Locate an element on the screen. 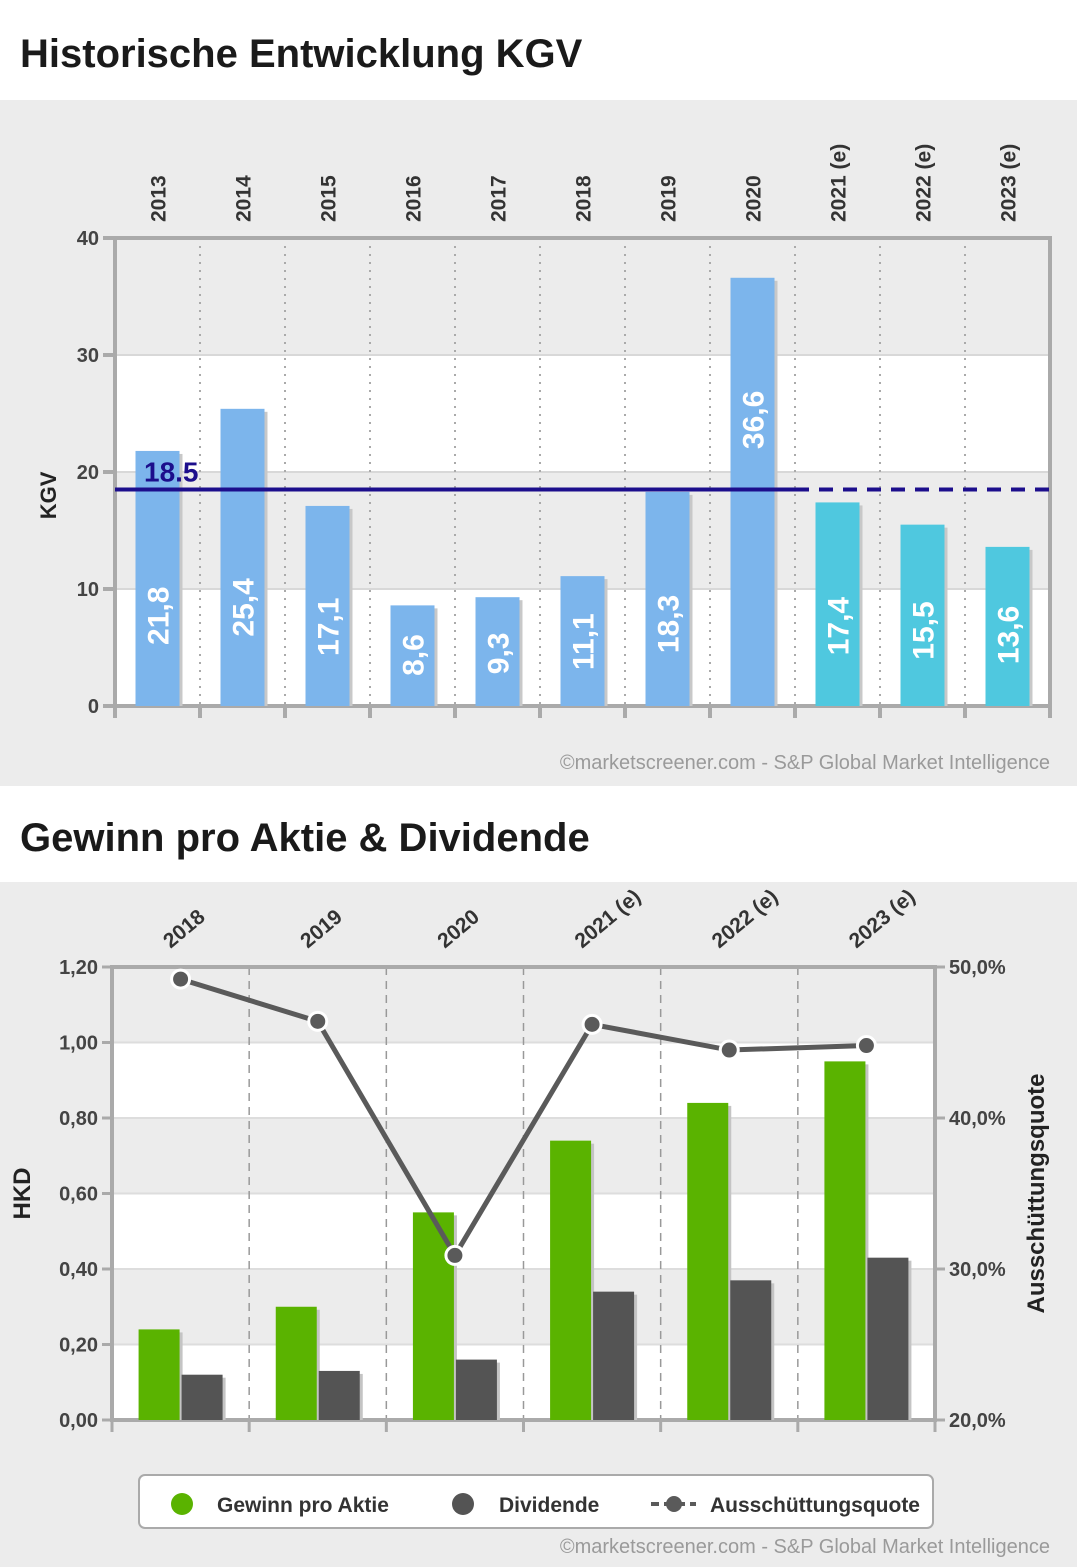 This screenshot has width=1077, height=1567. bar-value-label: 18,3 is located at coordinates (669, 624).